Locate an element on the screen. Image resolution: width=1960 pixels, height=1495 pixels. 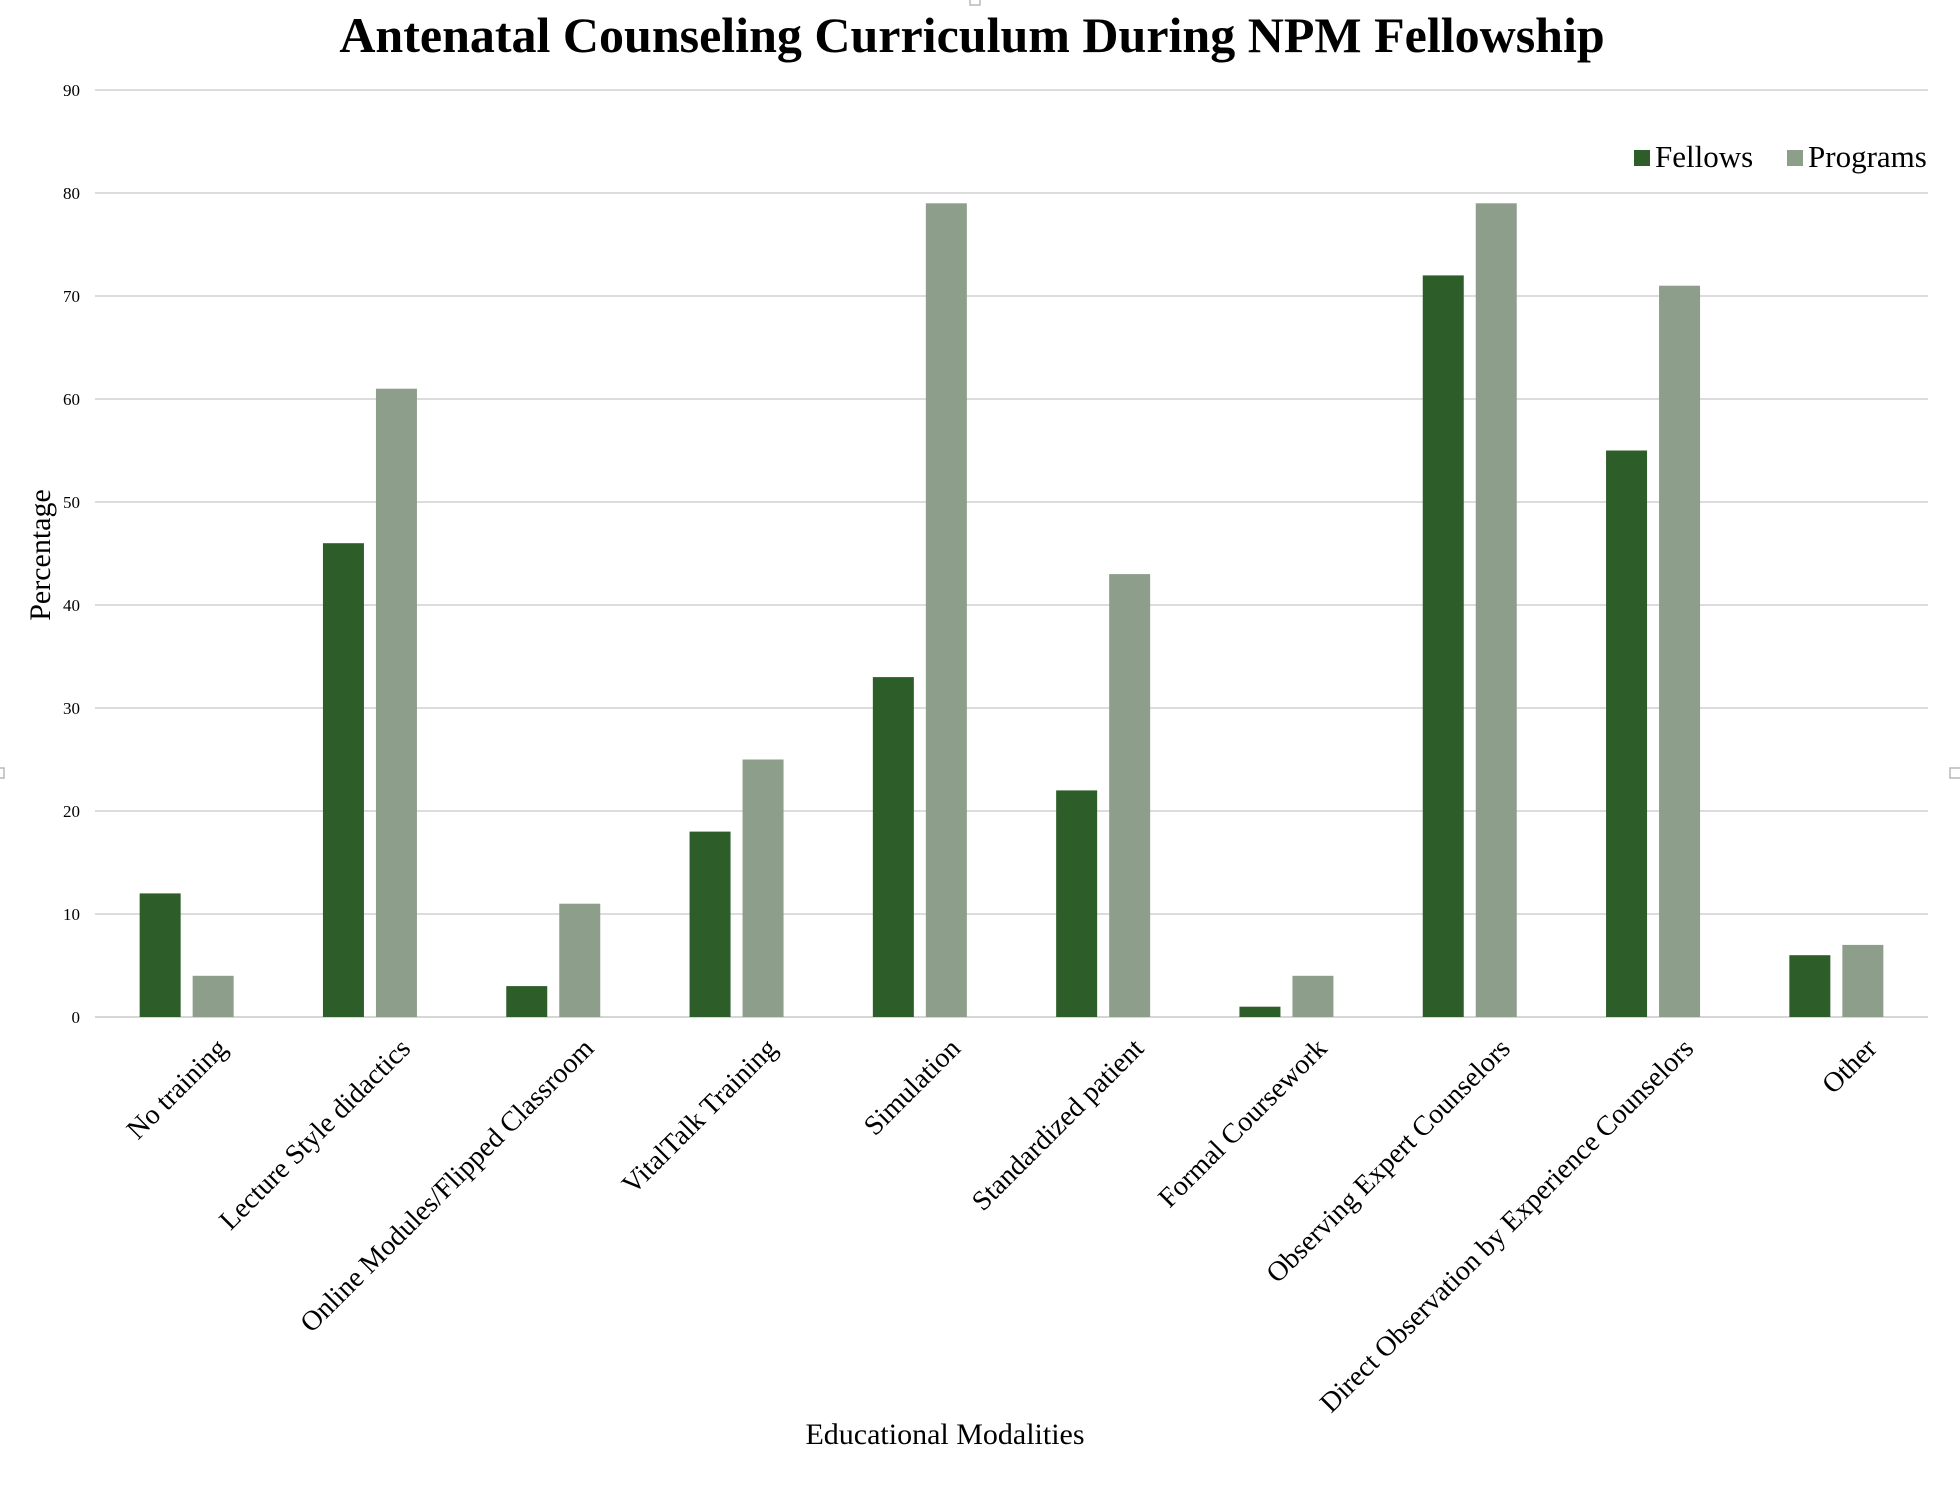
x-tick-label-vitaltalk-training: VitalTalk Training is located at coordinates (699, 1116).